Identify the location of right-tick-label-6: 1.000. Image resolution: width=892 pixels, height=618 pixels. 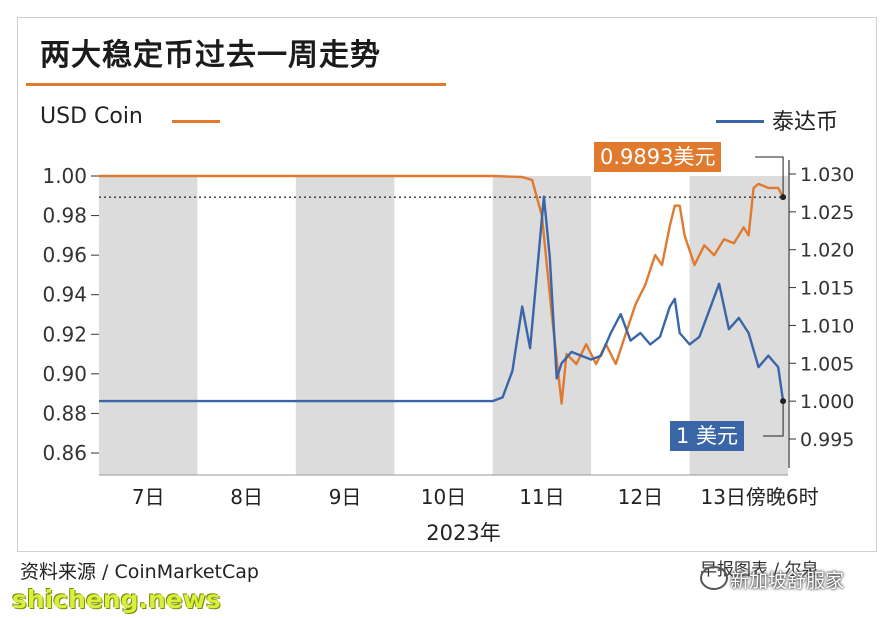
(827, 402).